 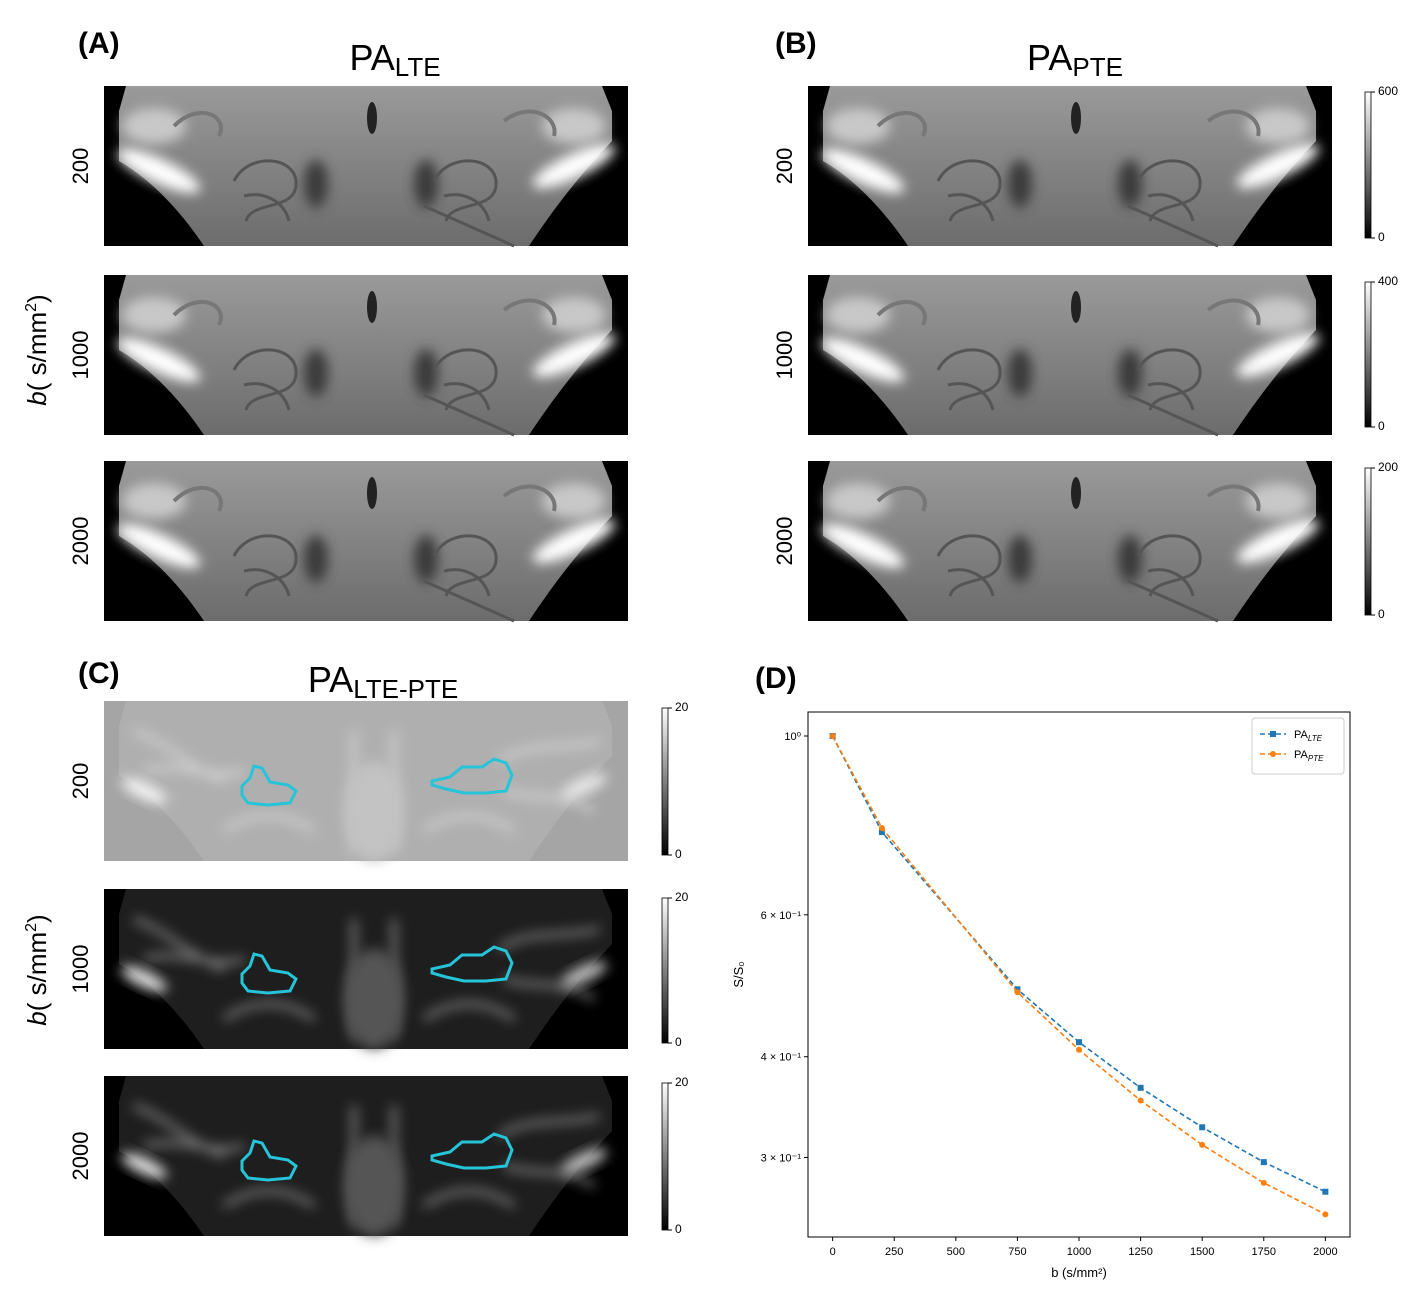 I want to click on legend-name-sub: LTE, so click(x=1315, y=738).